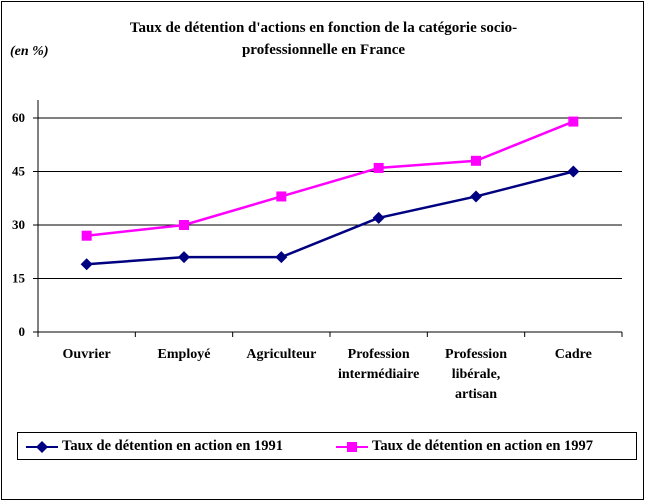  What do you see at coordinates (483, 446) in the screenshot?
I see `legend-label-1997: Taux de détention en action en 1997` at bounding box center [483, 446].